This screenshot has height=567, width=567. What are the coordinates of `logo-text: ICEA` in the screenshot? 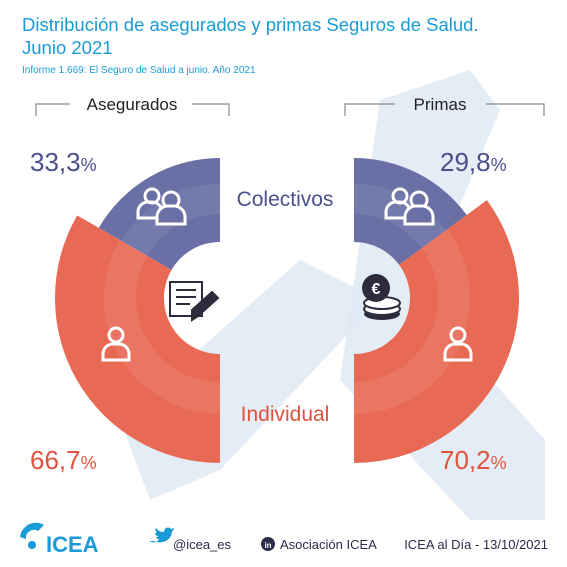 It's located at (72, 544).